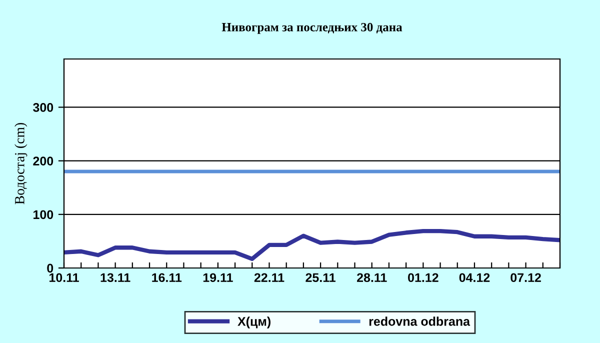 This screenshot has width=600, height=343. Describe the element at coordinates (43, 161) in the screenshot. I see `y-tick-label: 200` at that location.